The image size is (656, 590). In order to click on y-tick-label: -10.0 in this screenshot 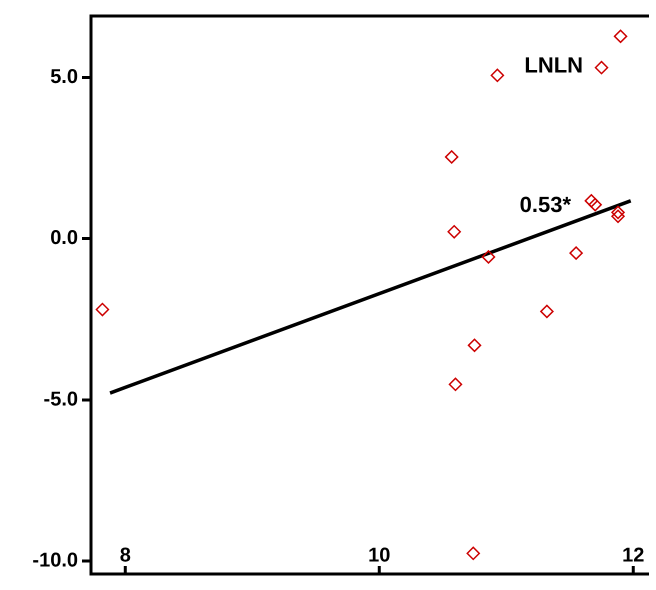, I will do `click(55, 561)`.